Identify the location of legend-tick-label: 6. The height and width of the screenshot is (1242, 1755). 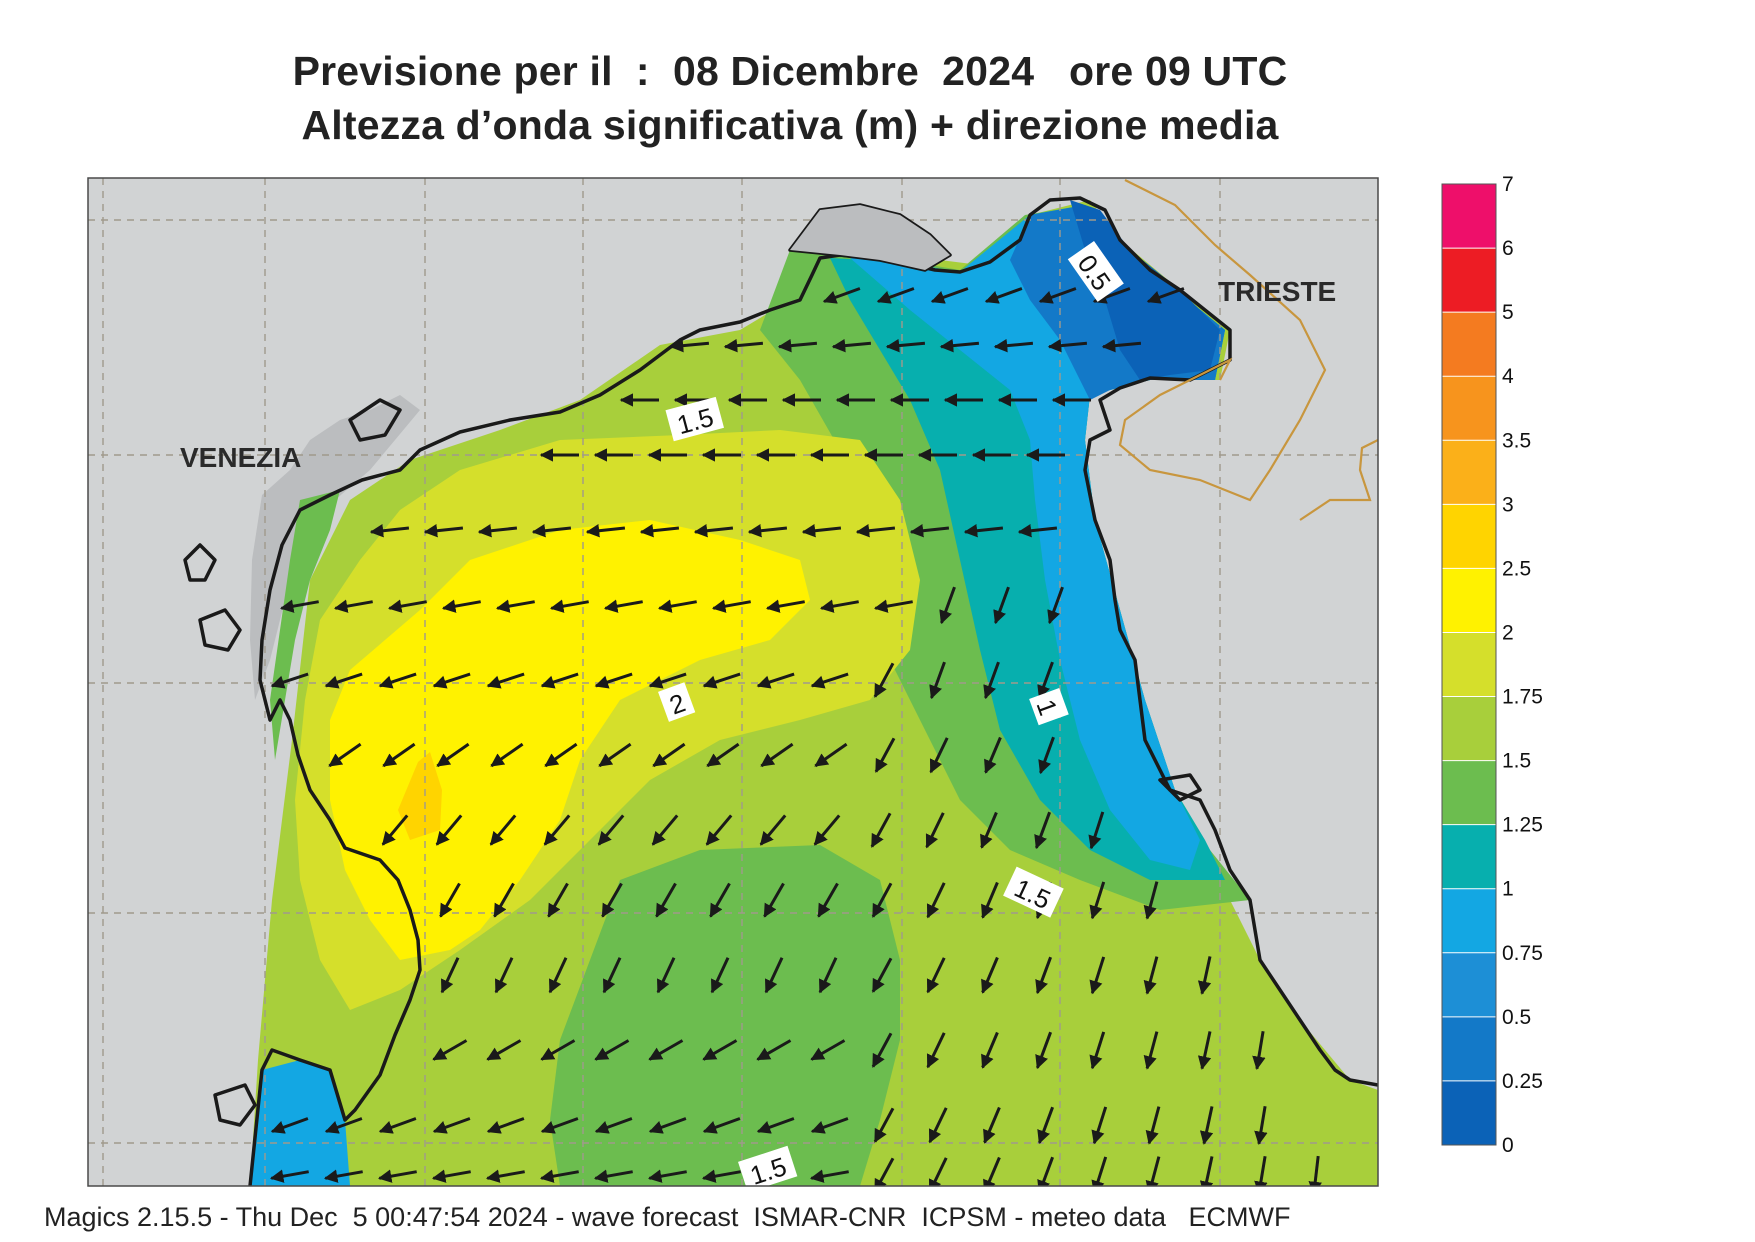
(1508, 248).